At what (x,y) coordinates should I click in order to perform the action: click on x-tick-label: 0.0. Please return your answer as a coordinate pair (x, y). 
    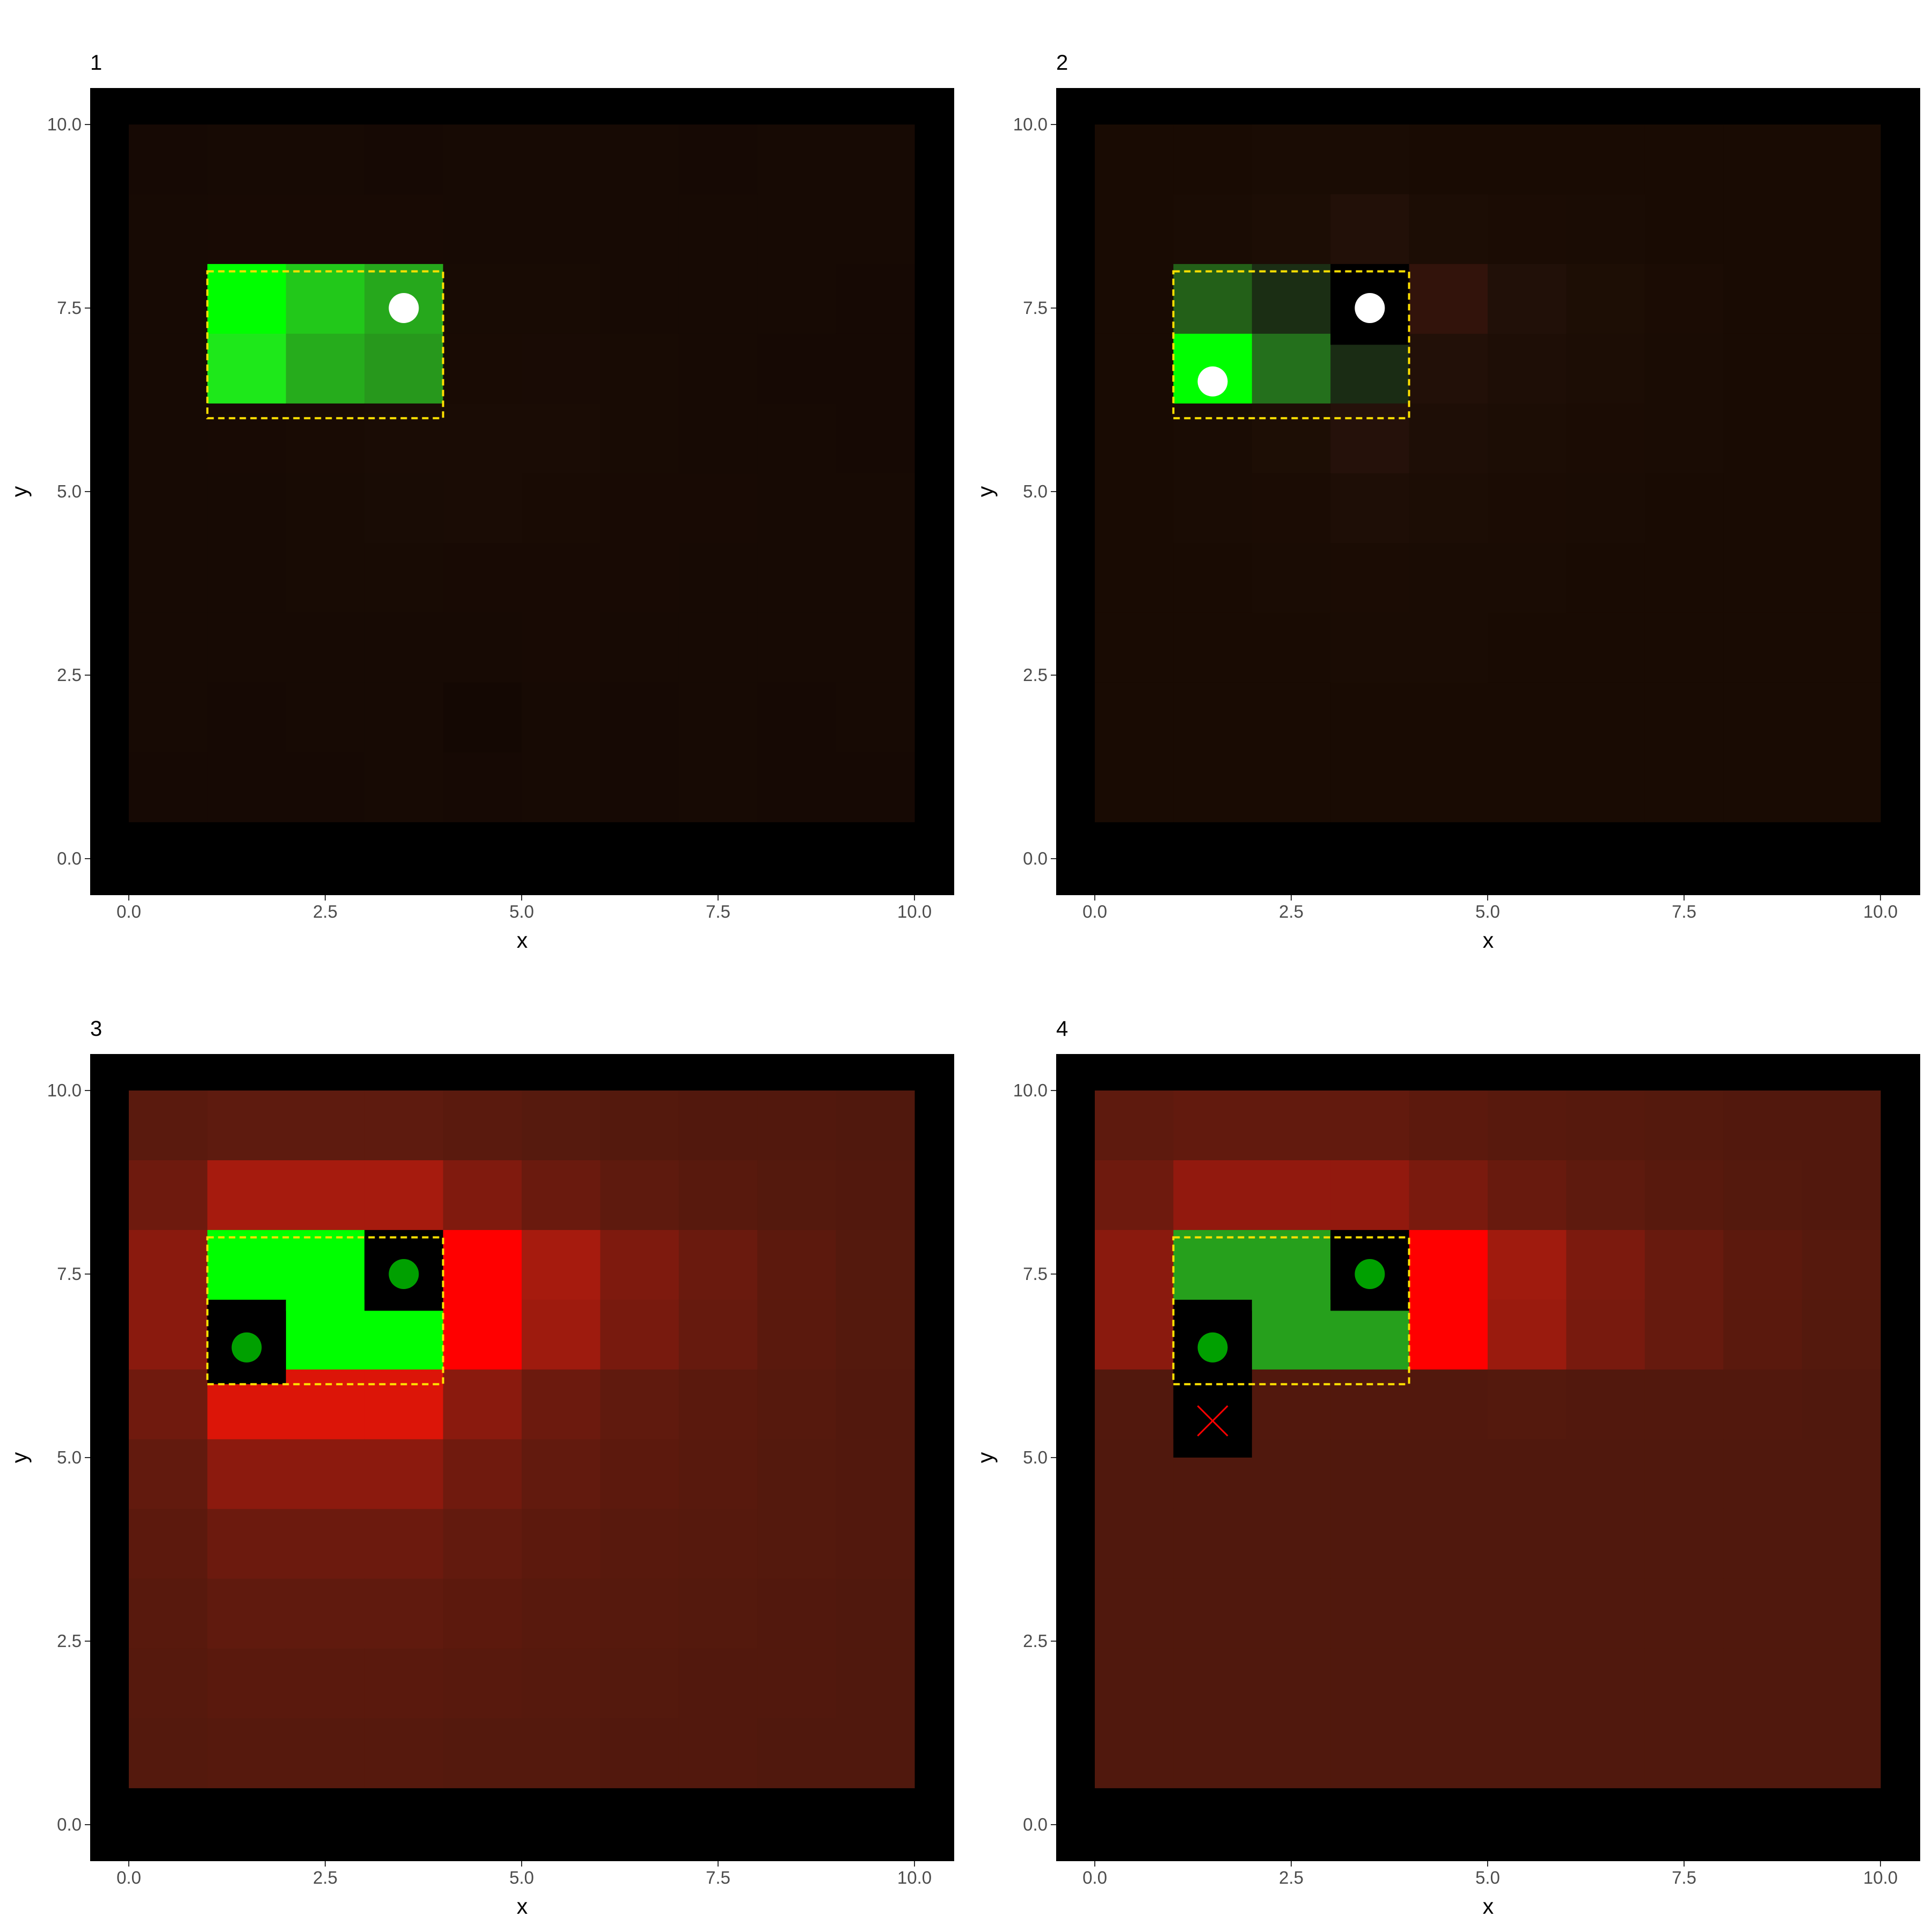
    Looking at the image, I should click on (1094, 911).